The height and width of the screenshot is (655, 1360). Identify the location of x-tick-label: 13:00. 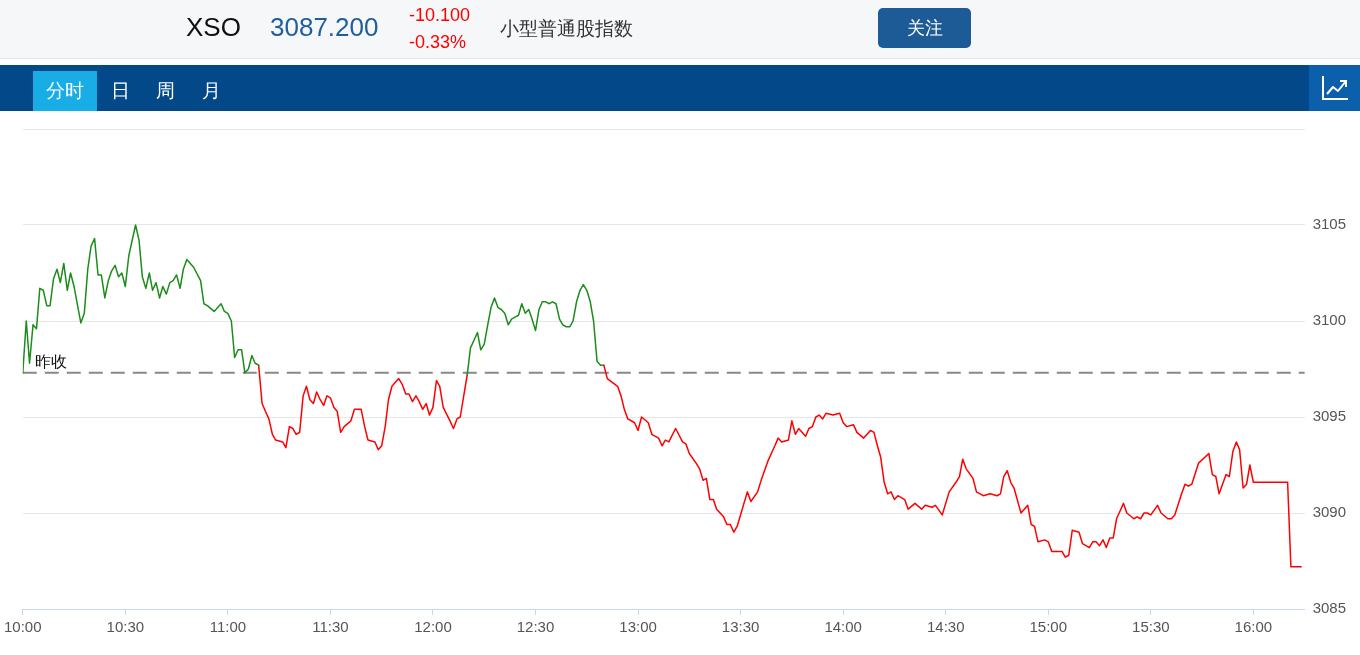
(638, 627).